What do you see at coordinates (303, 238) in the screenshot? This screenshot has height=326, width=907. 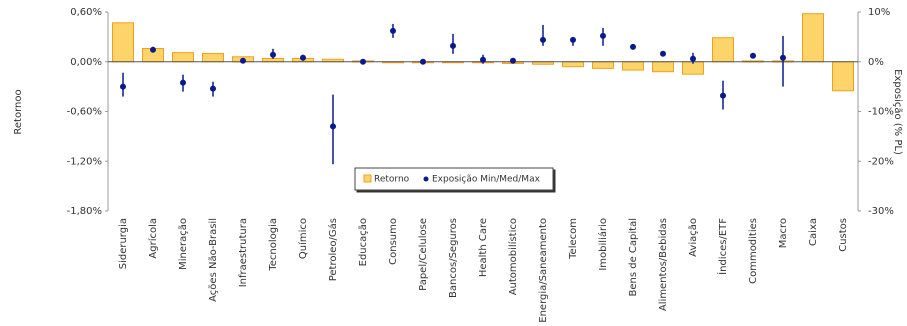 I see `x-tick-label: Químico` at bounding box center [303, 238].